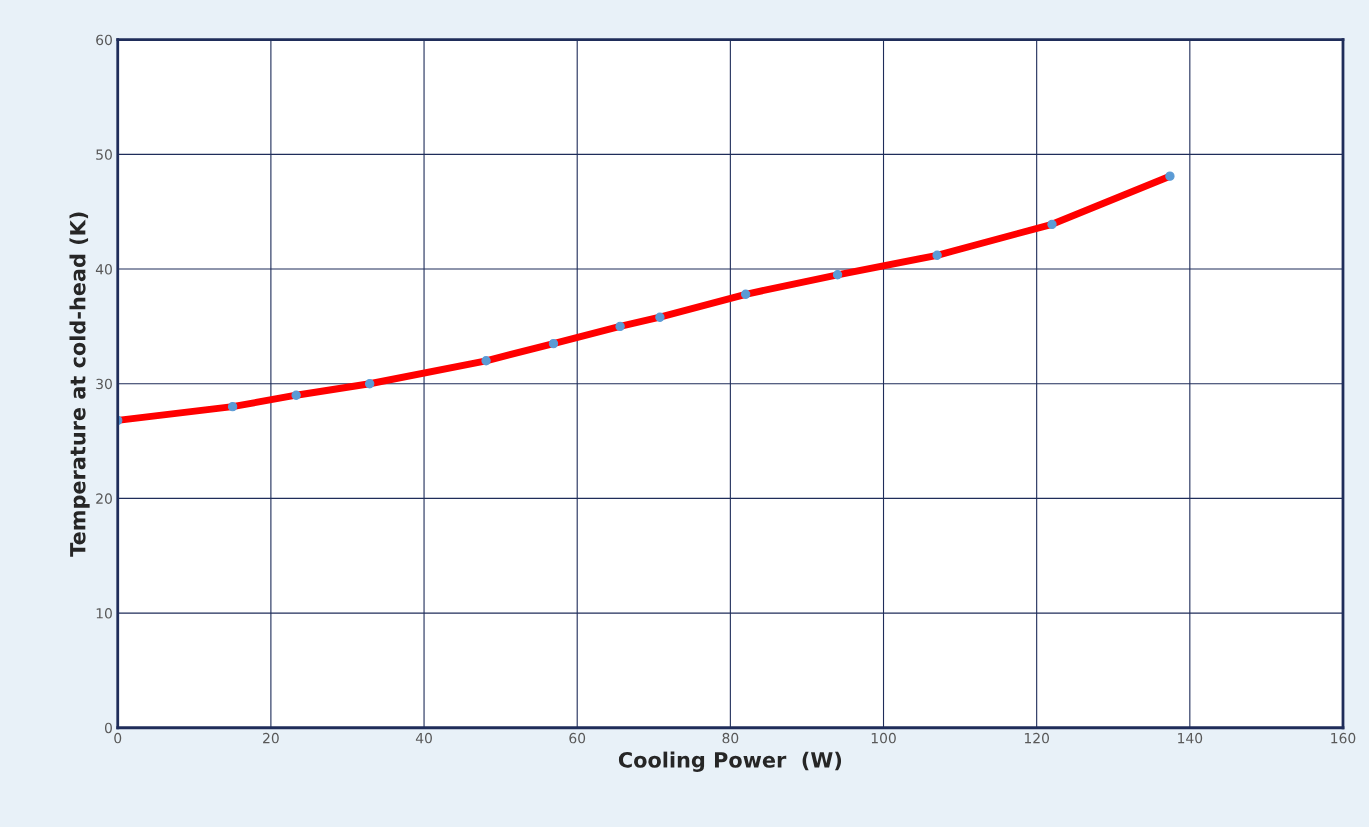  I want to click on x-tick-label: 40, so click(423, 738).